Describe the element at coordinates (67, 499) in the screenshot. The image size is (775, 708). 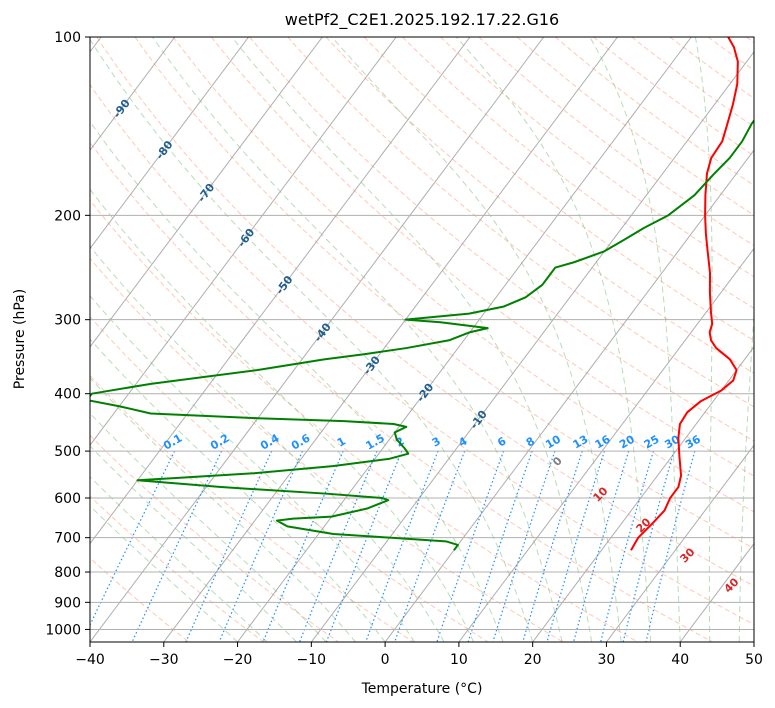
I see `y-tick-label: 600` at that location.